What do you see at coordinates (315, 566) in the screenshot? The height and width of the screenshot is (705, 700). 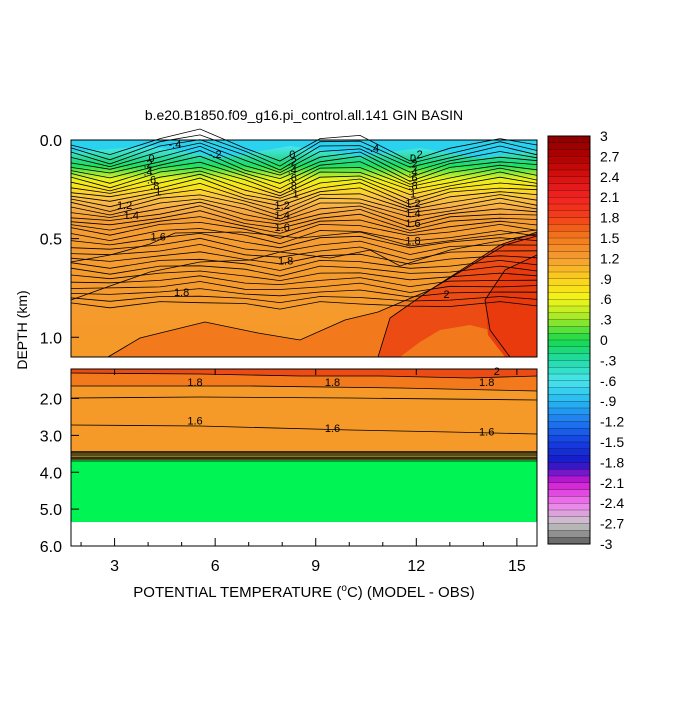 I see `x-tick-label: 9` at bounding box center [315, 566].